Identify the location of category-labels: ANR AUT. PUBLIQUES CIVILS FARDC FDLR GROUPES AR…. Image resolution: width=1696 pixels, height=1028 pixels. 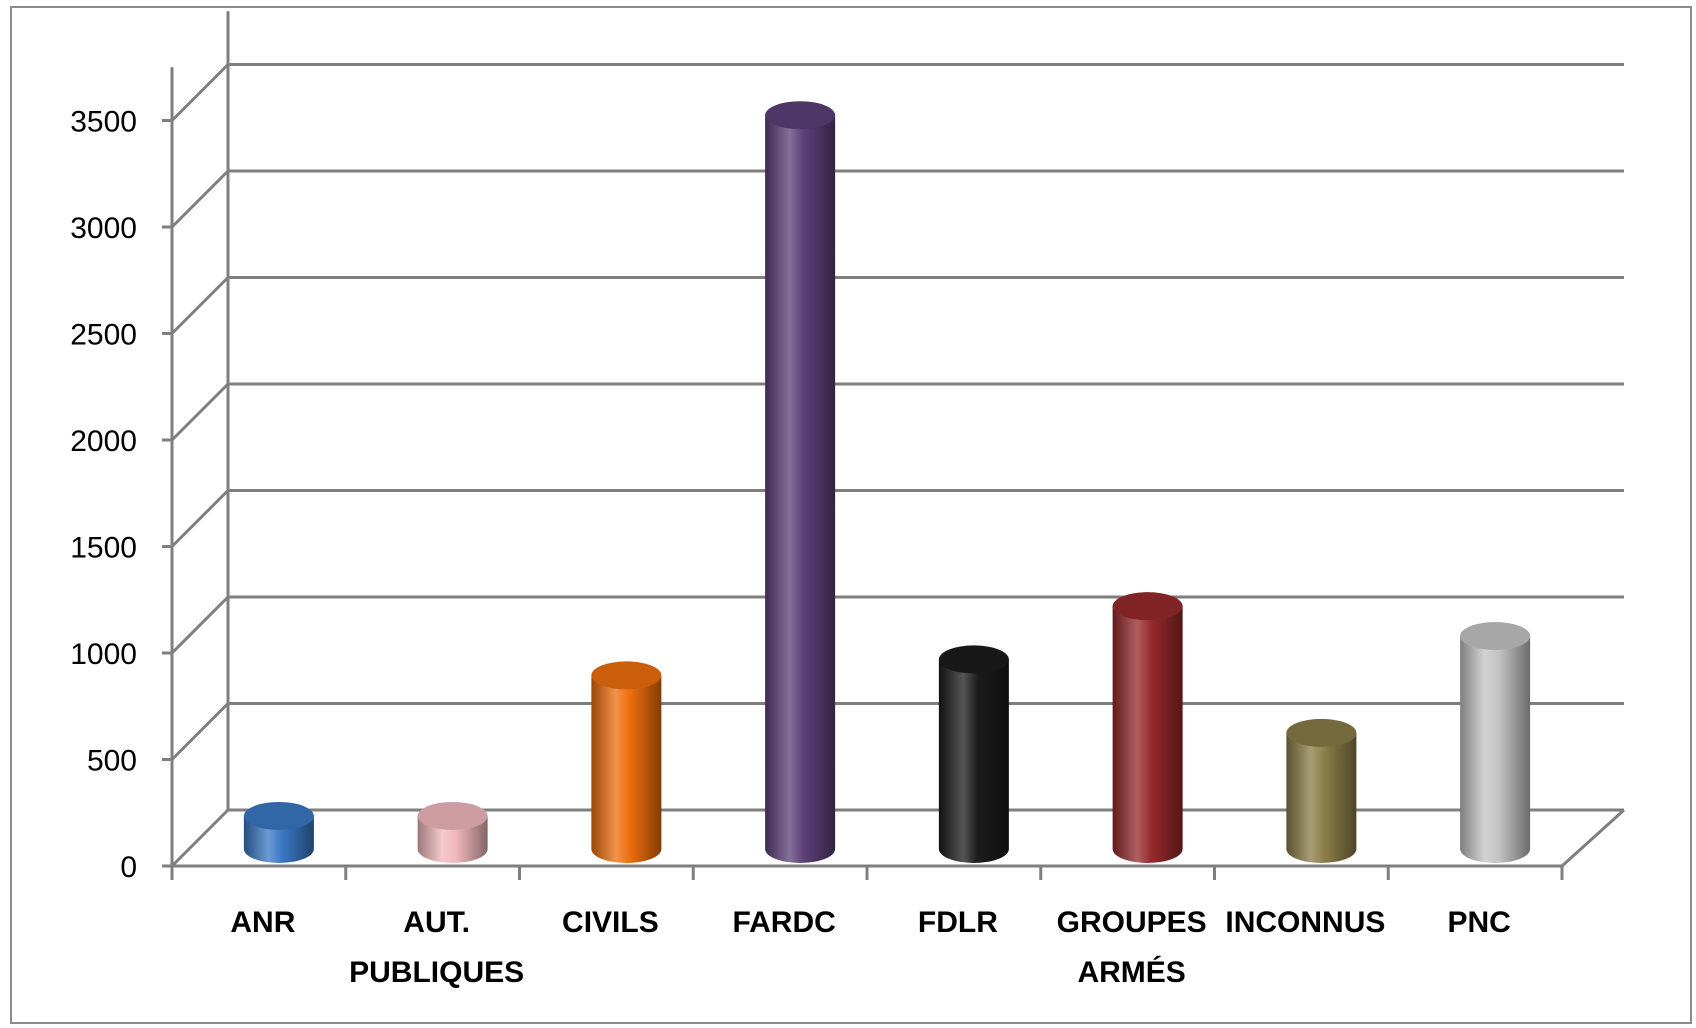
(870, 947).